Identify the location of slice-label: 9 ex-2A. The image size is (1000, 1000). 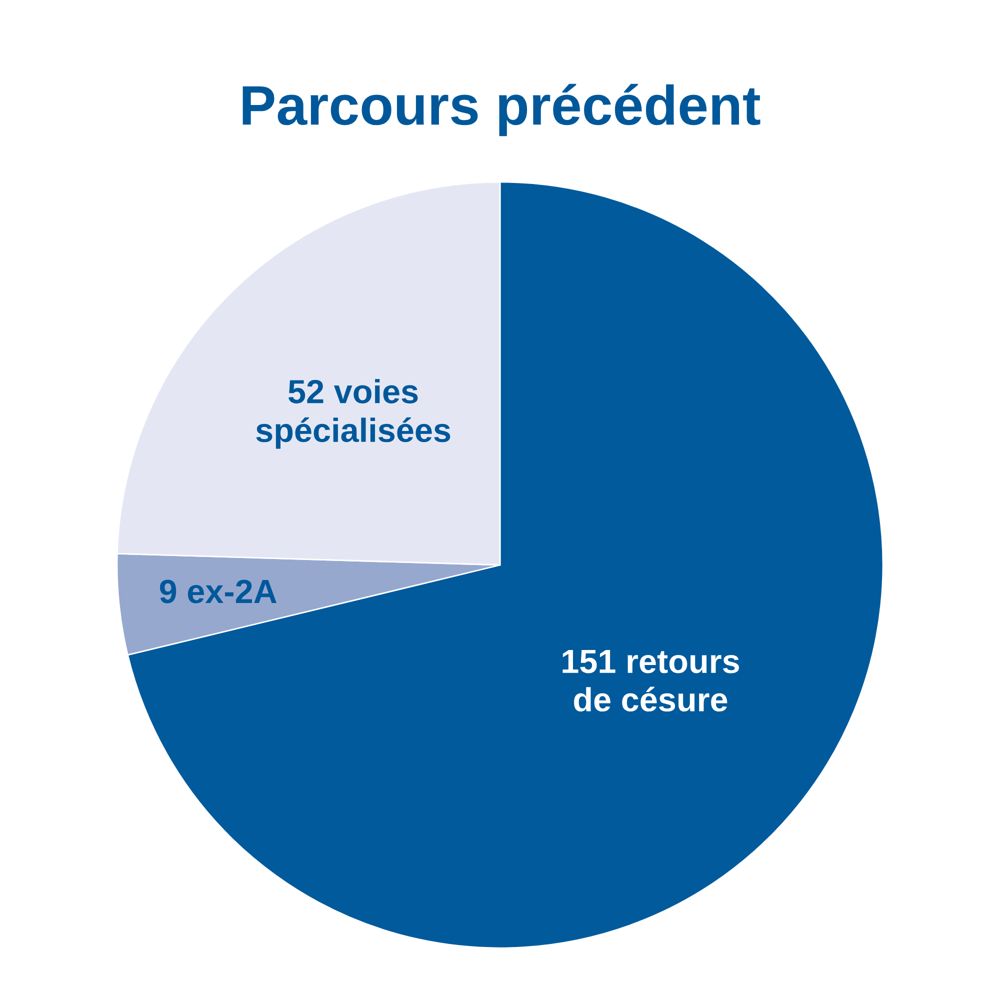
(218, 592).